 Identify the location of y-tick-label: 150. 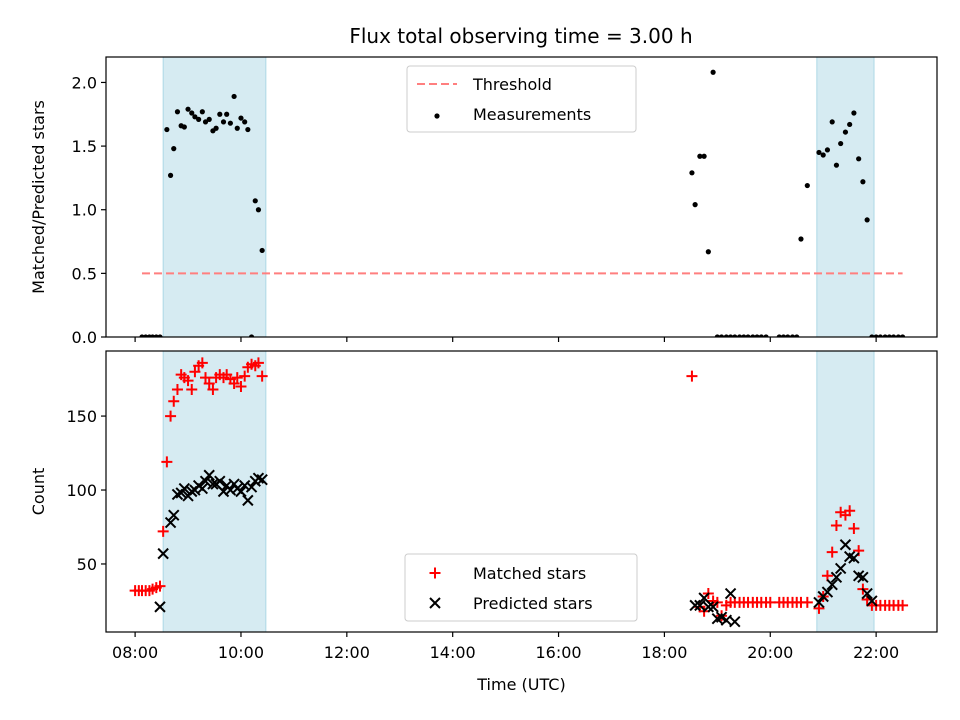
(81, 416).